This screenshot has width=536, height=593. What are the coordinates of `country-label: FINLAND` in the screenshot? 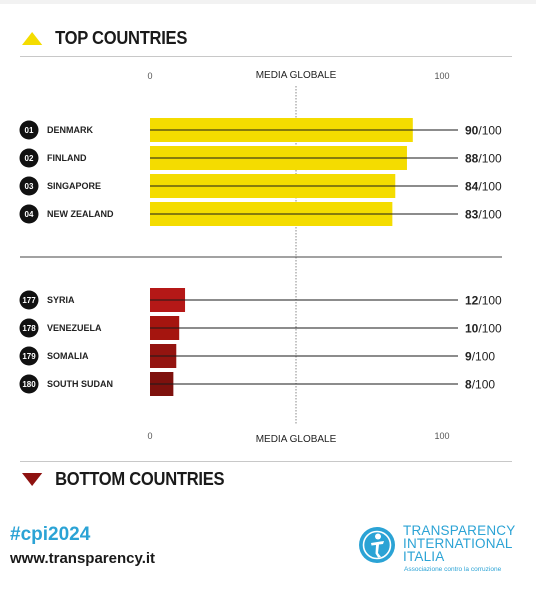 It's located at (67, 158).